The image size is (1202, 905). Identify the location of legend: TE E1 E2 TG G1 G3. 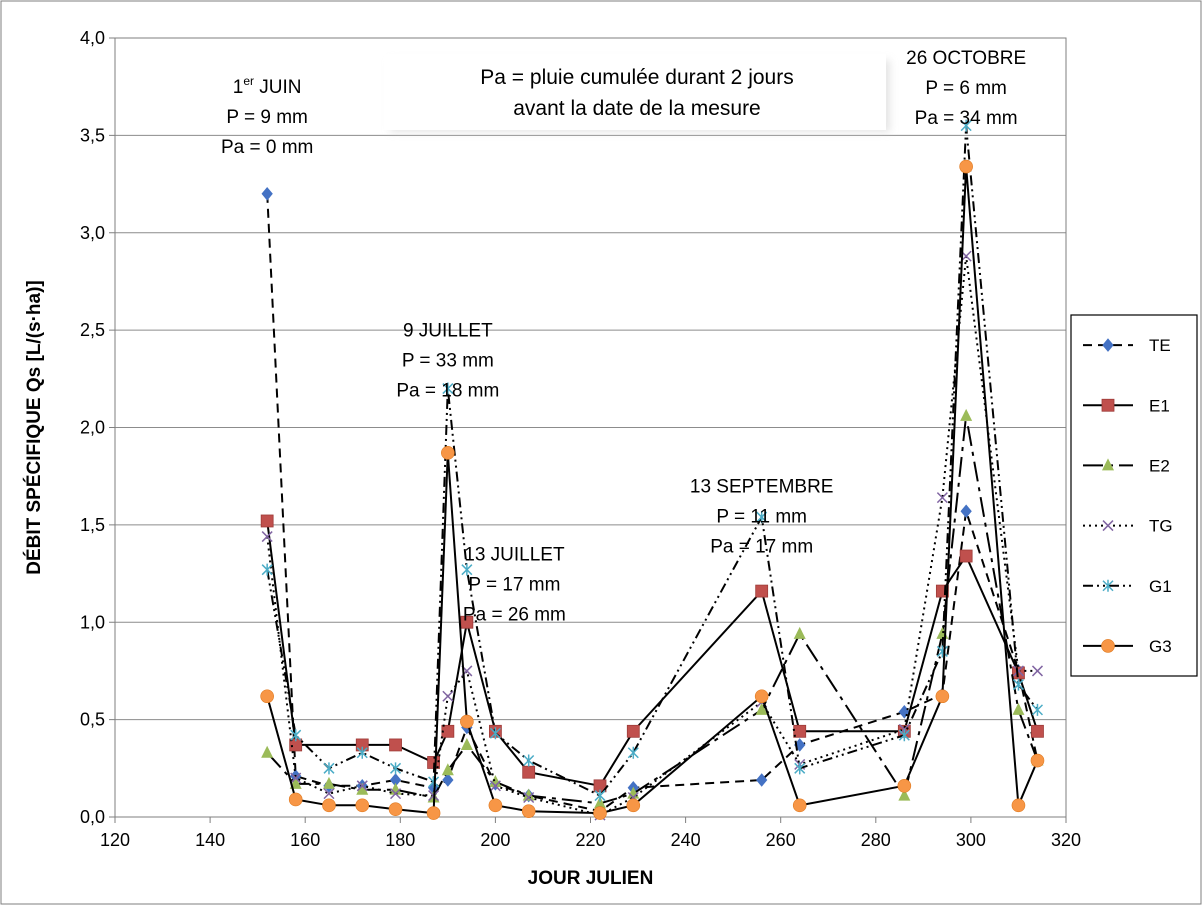
(1134, 495).